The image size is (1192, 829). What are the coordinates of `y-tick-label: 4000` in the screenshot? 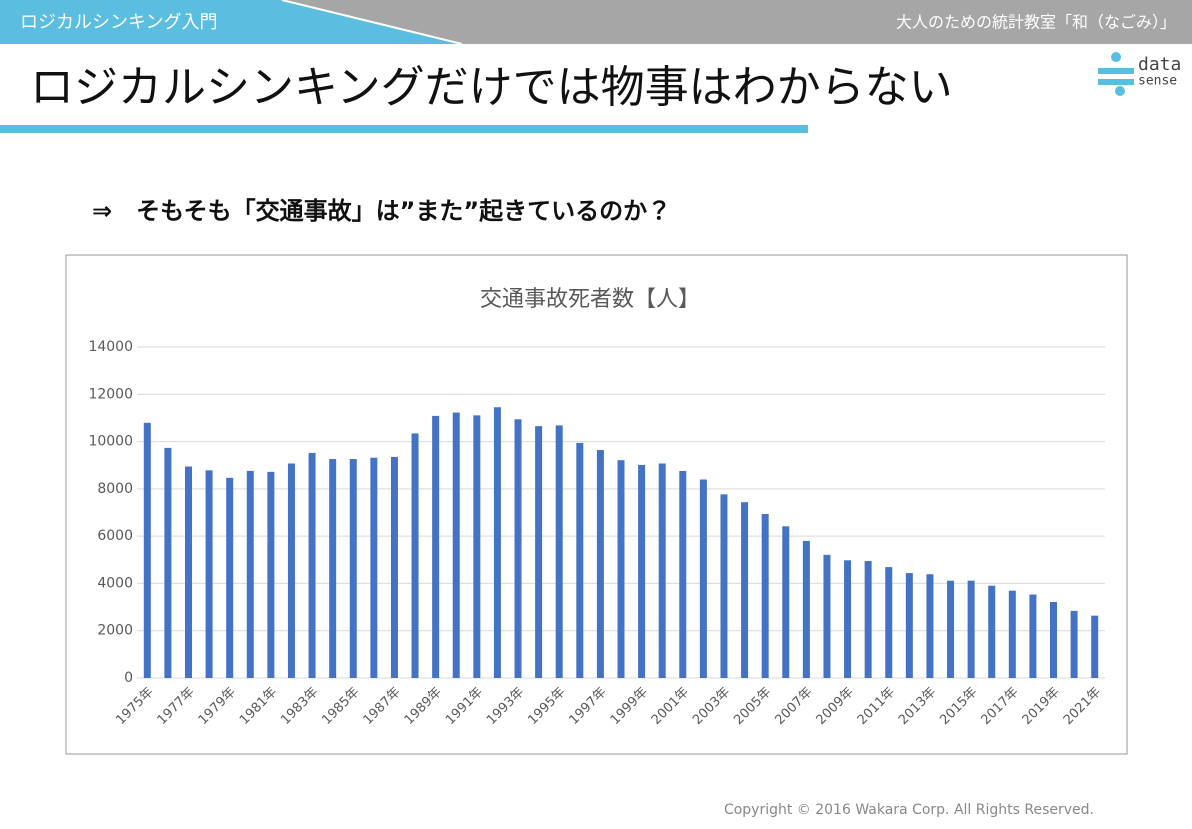 It's located at (115, 583).